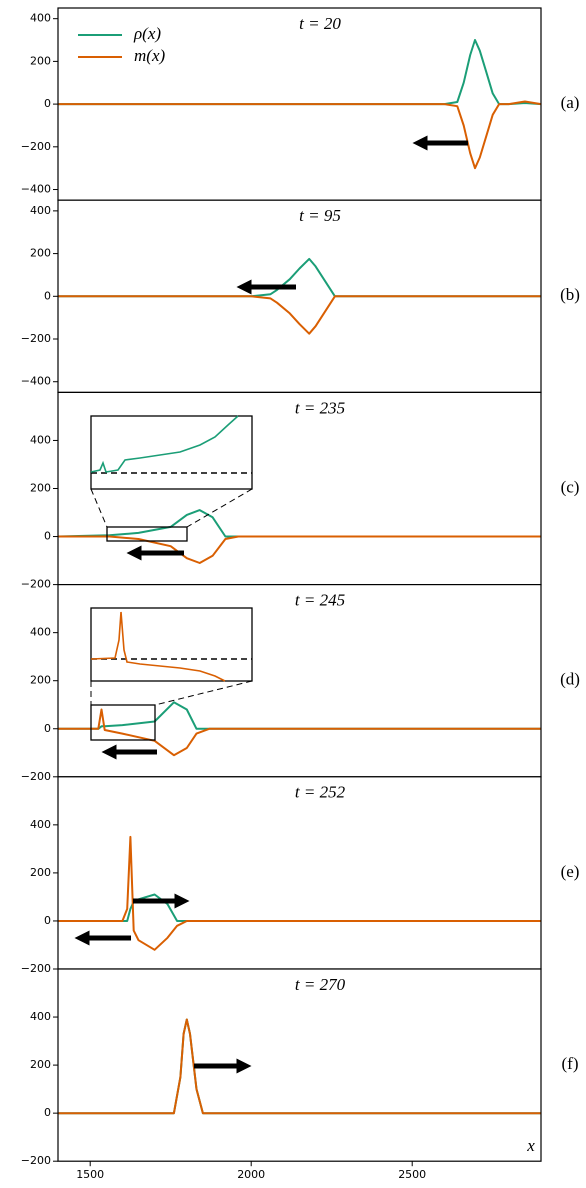 Image resolution: width=586 pixels, height=1188 pixels. What do you see at coordinates (171, 478) in the screenshot?
I see `inset-c` at bounding box center [171, 478].